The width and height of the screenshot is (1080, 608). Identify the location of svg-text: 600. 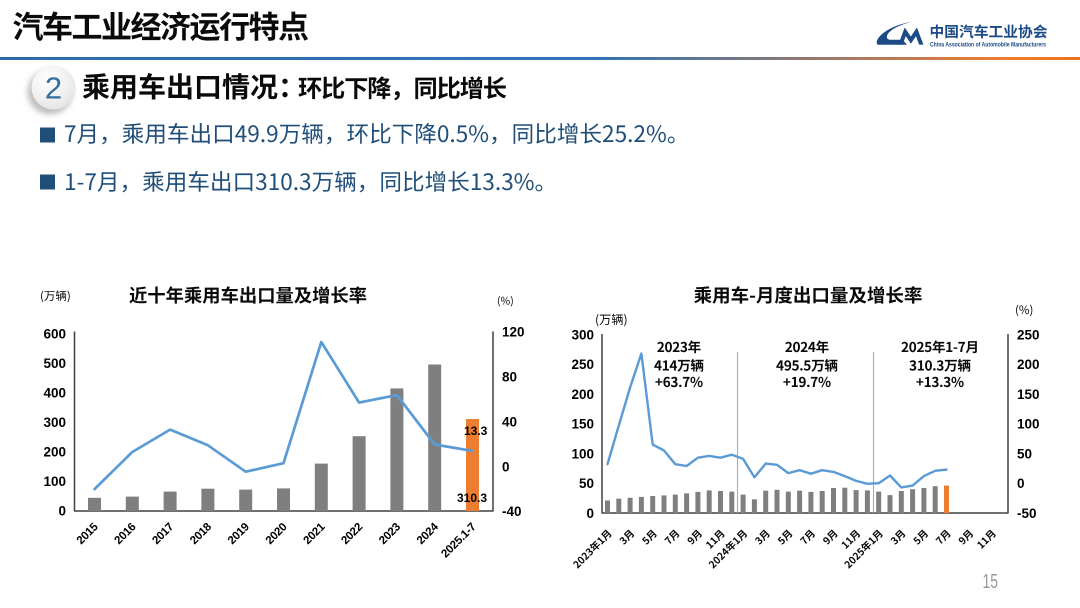
(54, 333).